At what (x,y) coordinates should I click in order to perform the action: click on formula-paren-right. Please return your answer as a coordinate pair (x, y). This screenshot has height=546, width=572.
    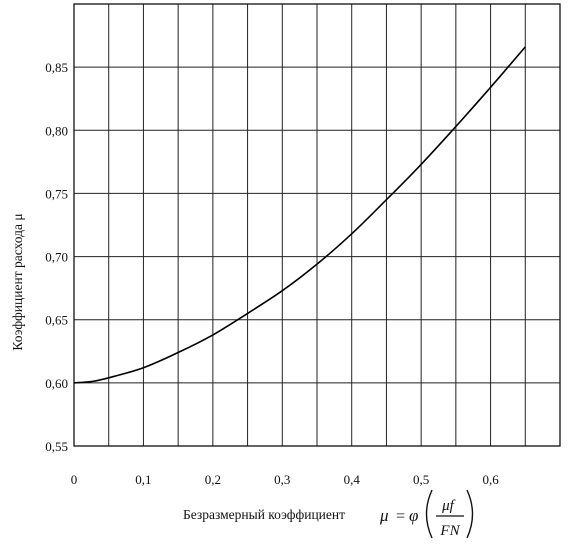
    Looking at the image, I should click on (470, 514).